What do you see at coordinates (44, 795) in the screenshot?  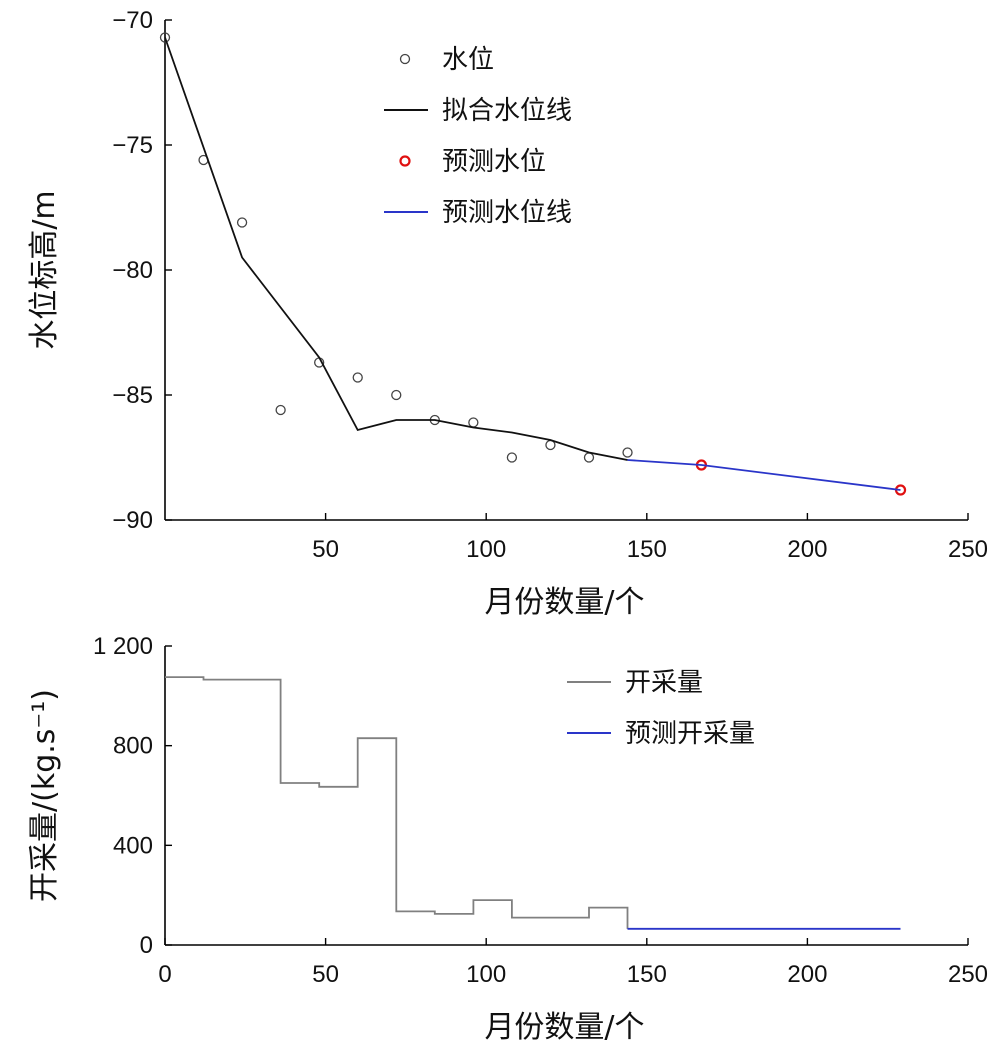 I see `y-axis-title: 开采量/(kg.s⁻¹)` at bounding box center [44, 795].